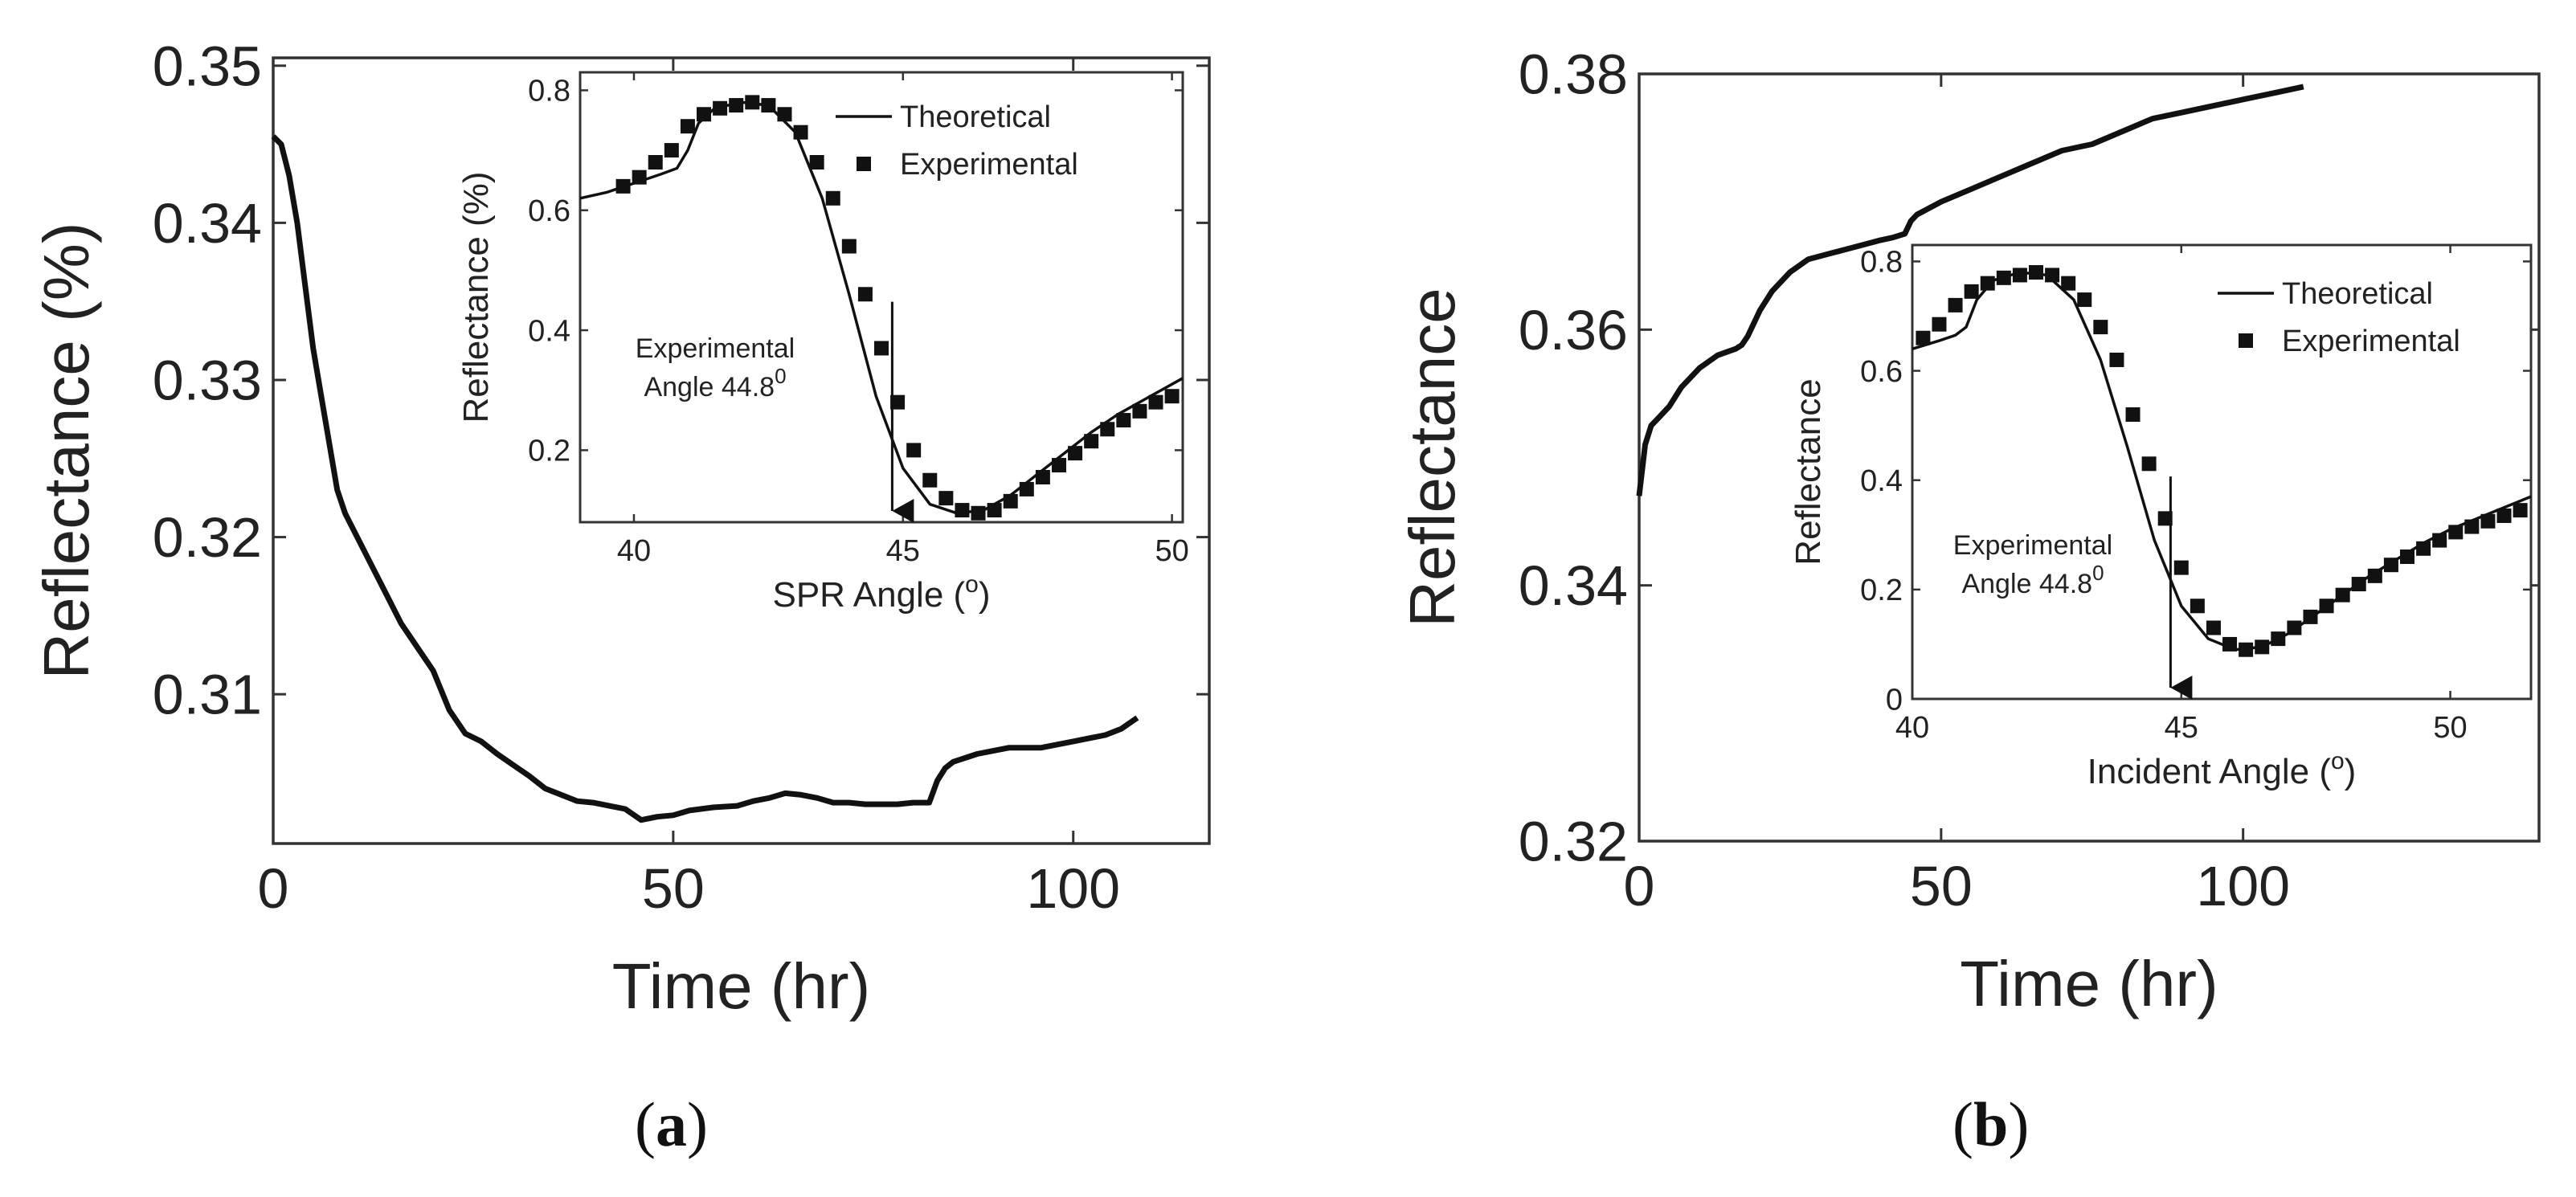  Describe the element at coordinates (2181, 728) in the screenshot. I see `panel-b-inset-x-tick-label: 45` at that location.